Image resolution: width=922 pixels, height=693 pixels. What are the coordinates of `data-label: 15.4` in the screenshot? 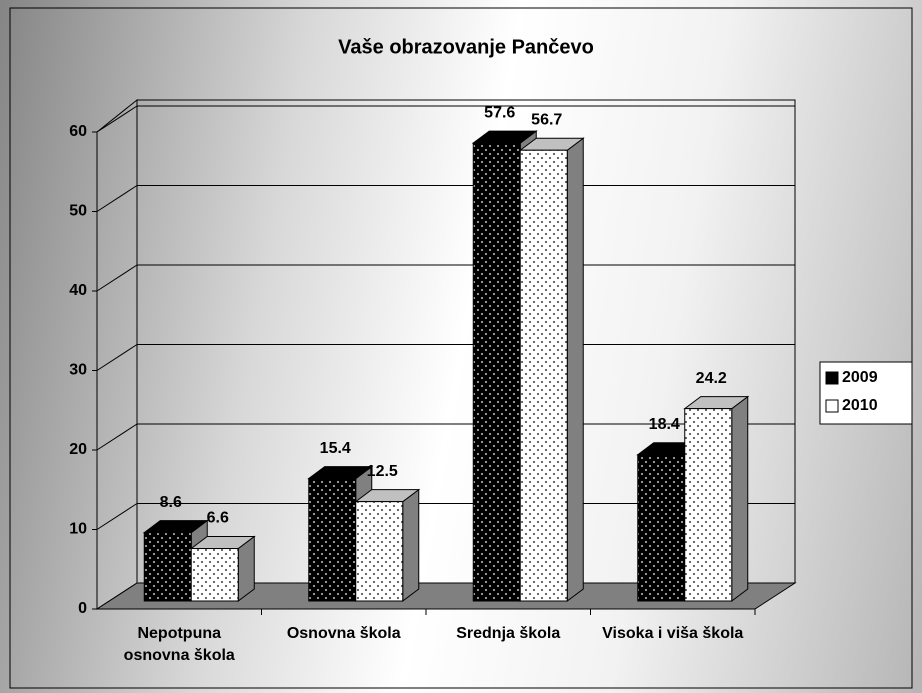 It's located at (335, 448).